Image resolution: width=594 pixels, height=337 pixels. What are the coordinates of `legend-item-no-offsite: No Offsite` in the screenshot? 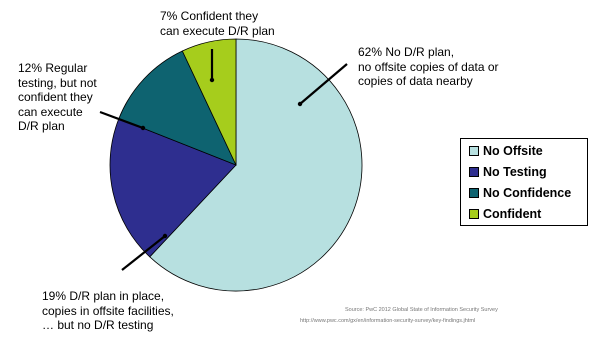 It's located at (506, 151).